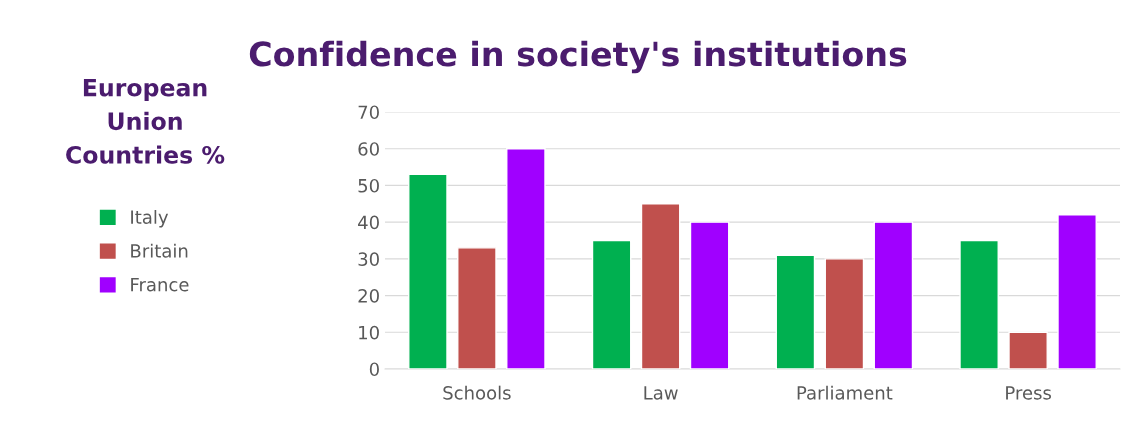 This screenshot has height=425, width=1137. I want to click on y-tick-label: 50, so click(368, 185).